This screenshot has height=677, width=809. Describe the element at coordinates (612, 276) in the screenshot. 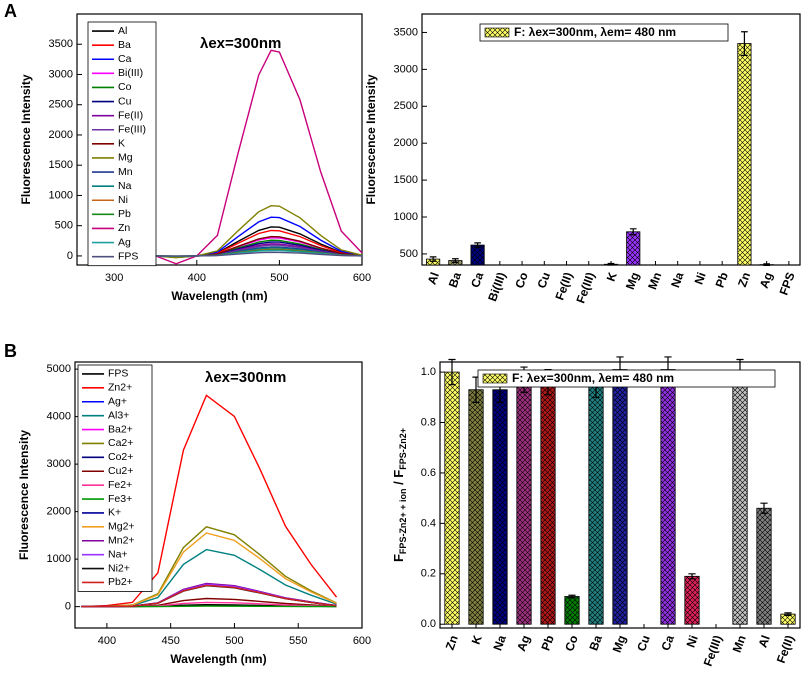

I see `x-tick-label: K` at that location.